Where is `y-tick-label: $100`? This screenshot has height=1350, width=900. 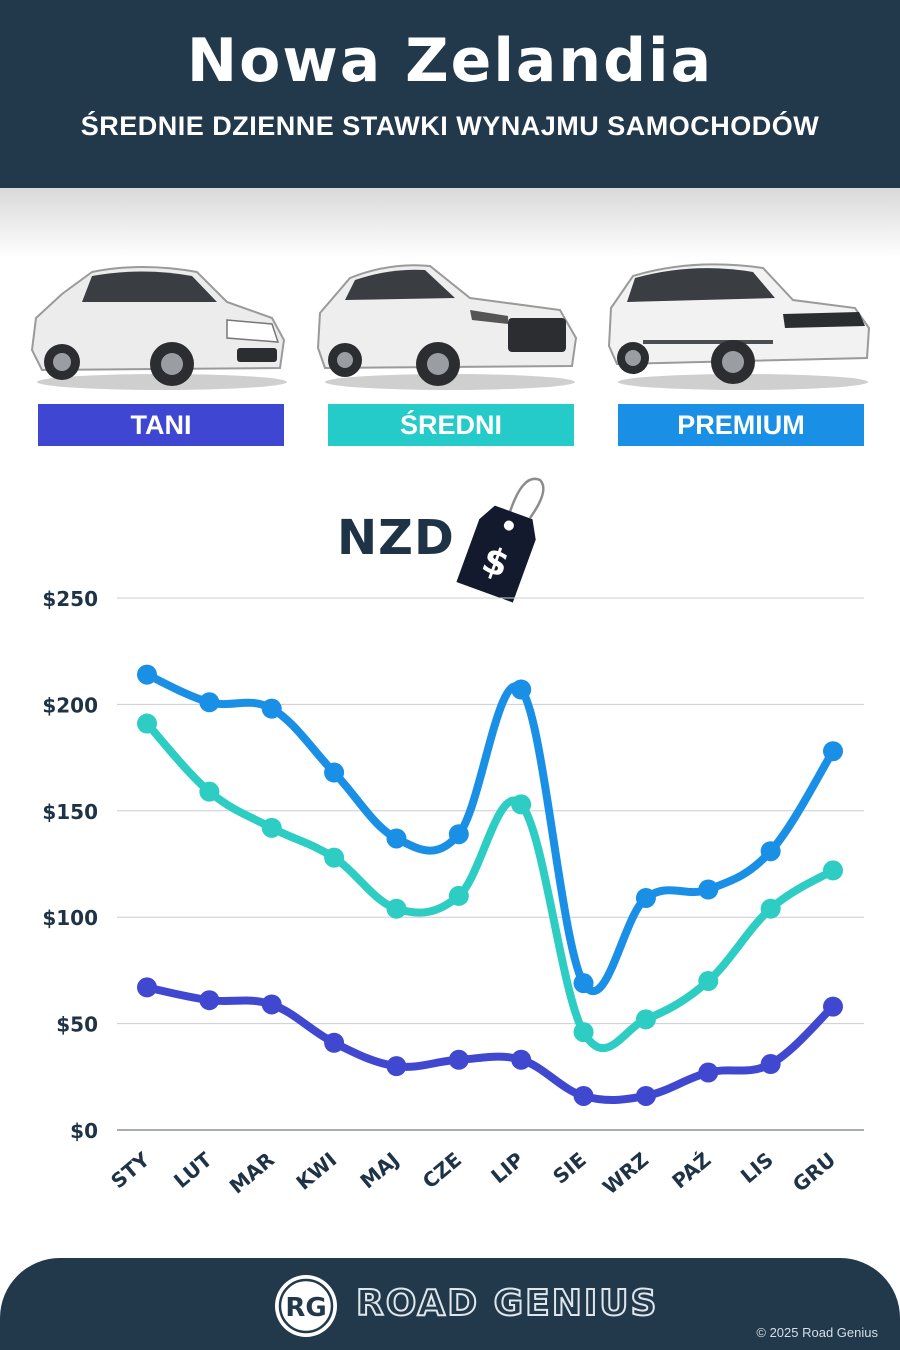 y-tick-label: $100 is located at coordinates (70, 918).